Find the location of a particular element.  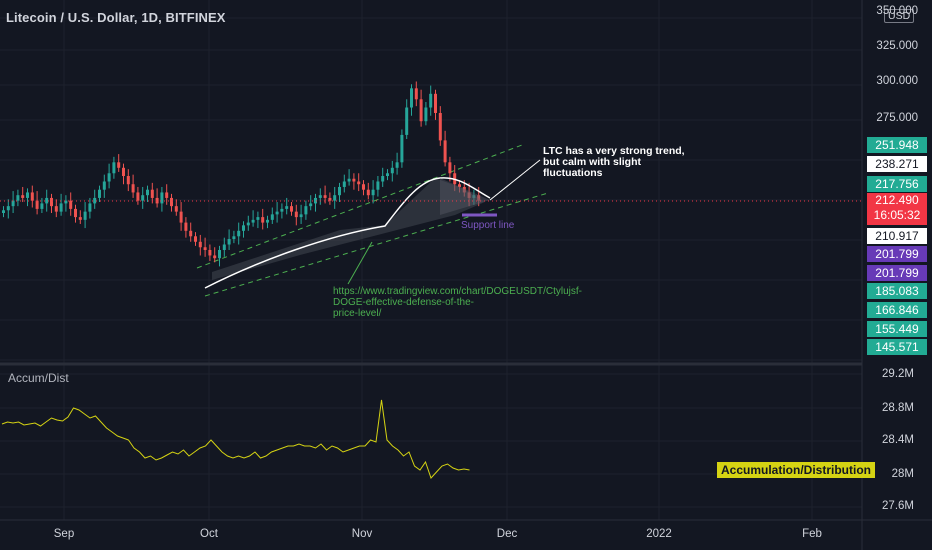

bar-countdown: 16:05:32 is located at coordinates (897, 215).